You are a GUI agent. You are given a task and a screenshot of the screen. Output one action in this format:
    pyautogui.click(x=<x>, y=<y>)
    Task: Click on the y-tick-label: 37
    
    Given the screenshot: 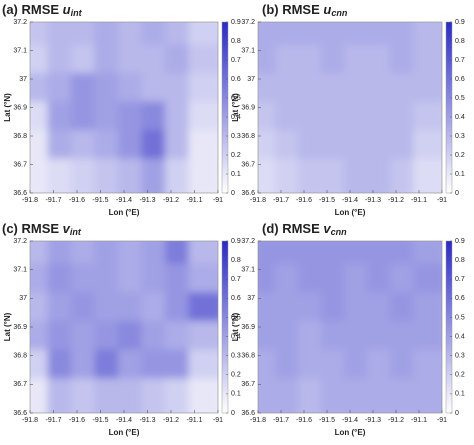 What is the action you would take?
    pyautogui.click(x=23, y=79)
    